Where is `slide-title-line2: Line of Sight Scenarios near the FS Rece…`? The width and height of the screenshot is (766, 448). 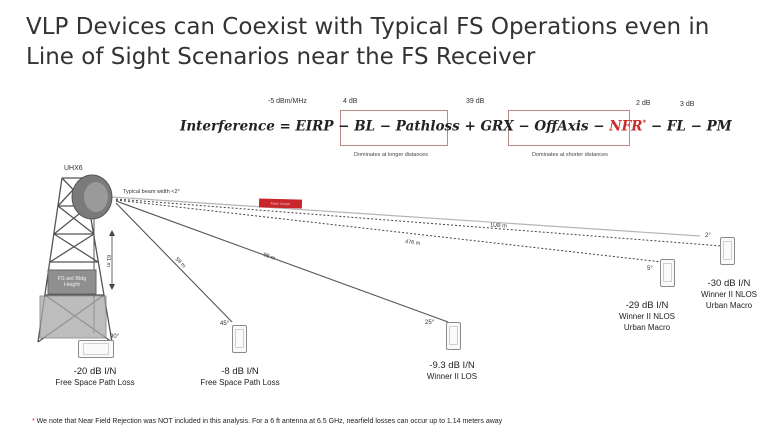
slide-title-line2: Line of Sight Scenarios near the FS Rece… is located at coordinates (281, 57).